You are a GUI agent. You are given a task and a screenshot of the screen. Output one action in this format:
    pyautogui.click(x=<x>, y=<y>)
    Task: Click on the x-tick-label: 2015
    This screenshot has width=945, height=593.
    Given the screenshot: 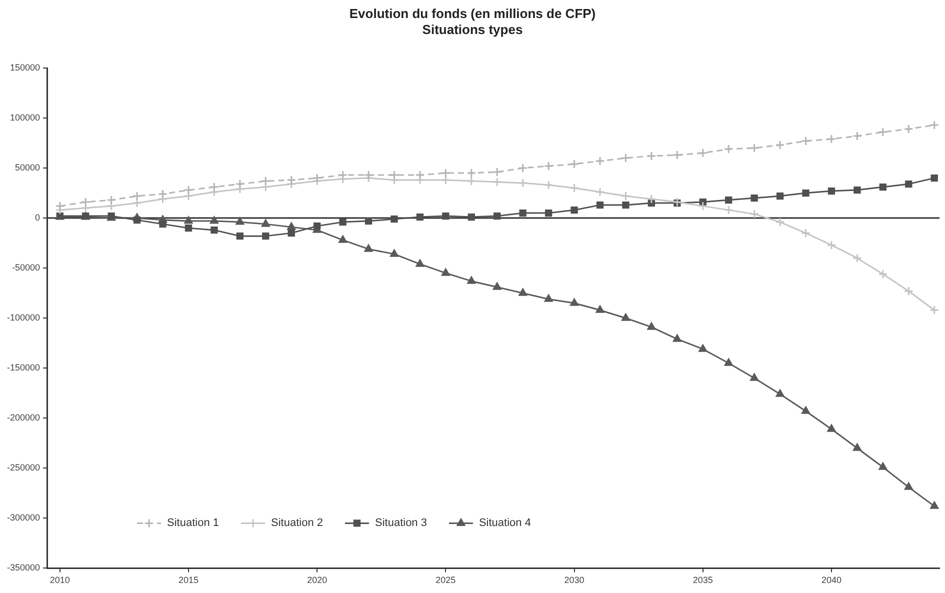 What is the action you would take?
    pyautogui.click(x=188, y=580)
    